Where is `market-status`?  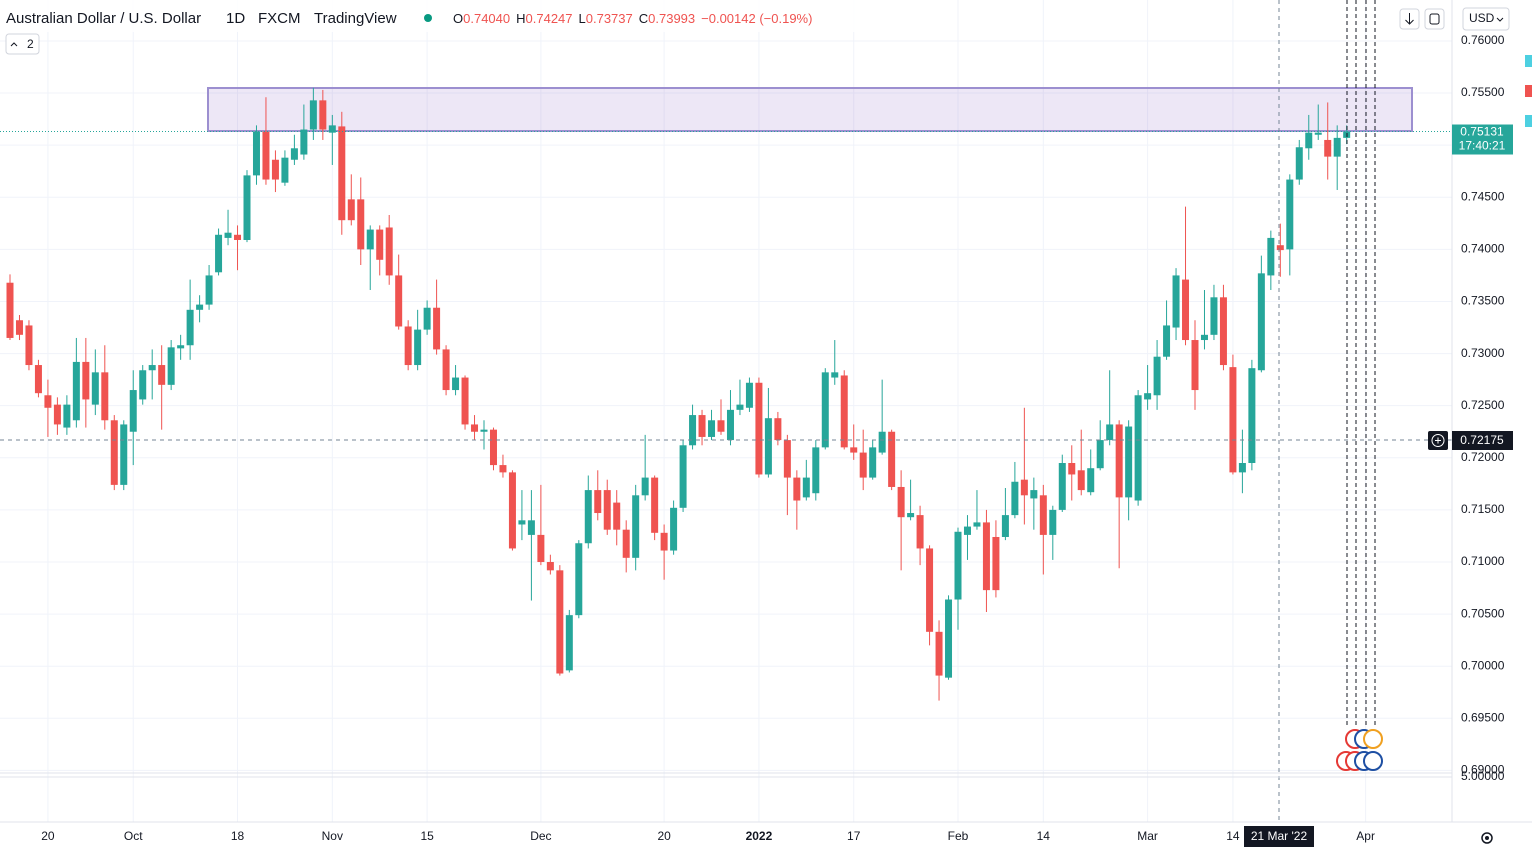
market-status is located at coordinates (428, 18).